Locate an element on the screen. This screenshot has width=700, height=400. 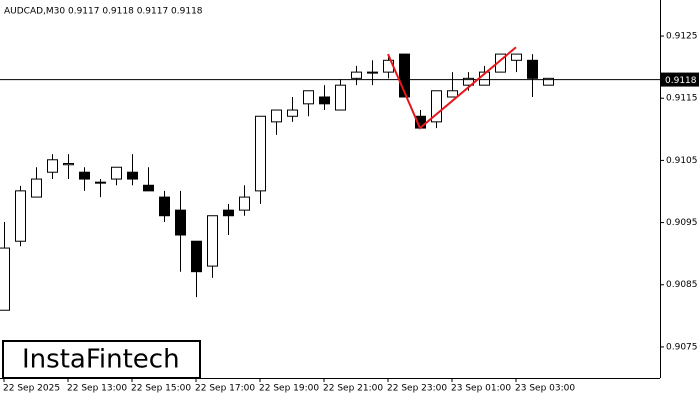
current-price-label: 0.9118 is located at coordinates (681, 81).